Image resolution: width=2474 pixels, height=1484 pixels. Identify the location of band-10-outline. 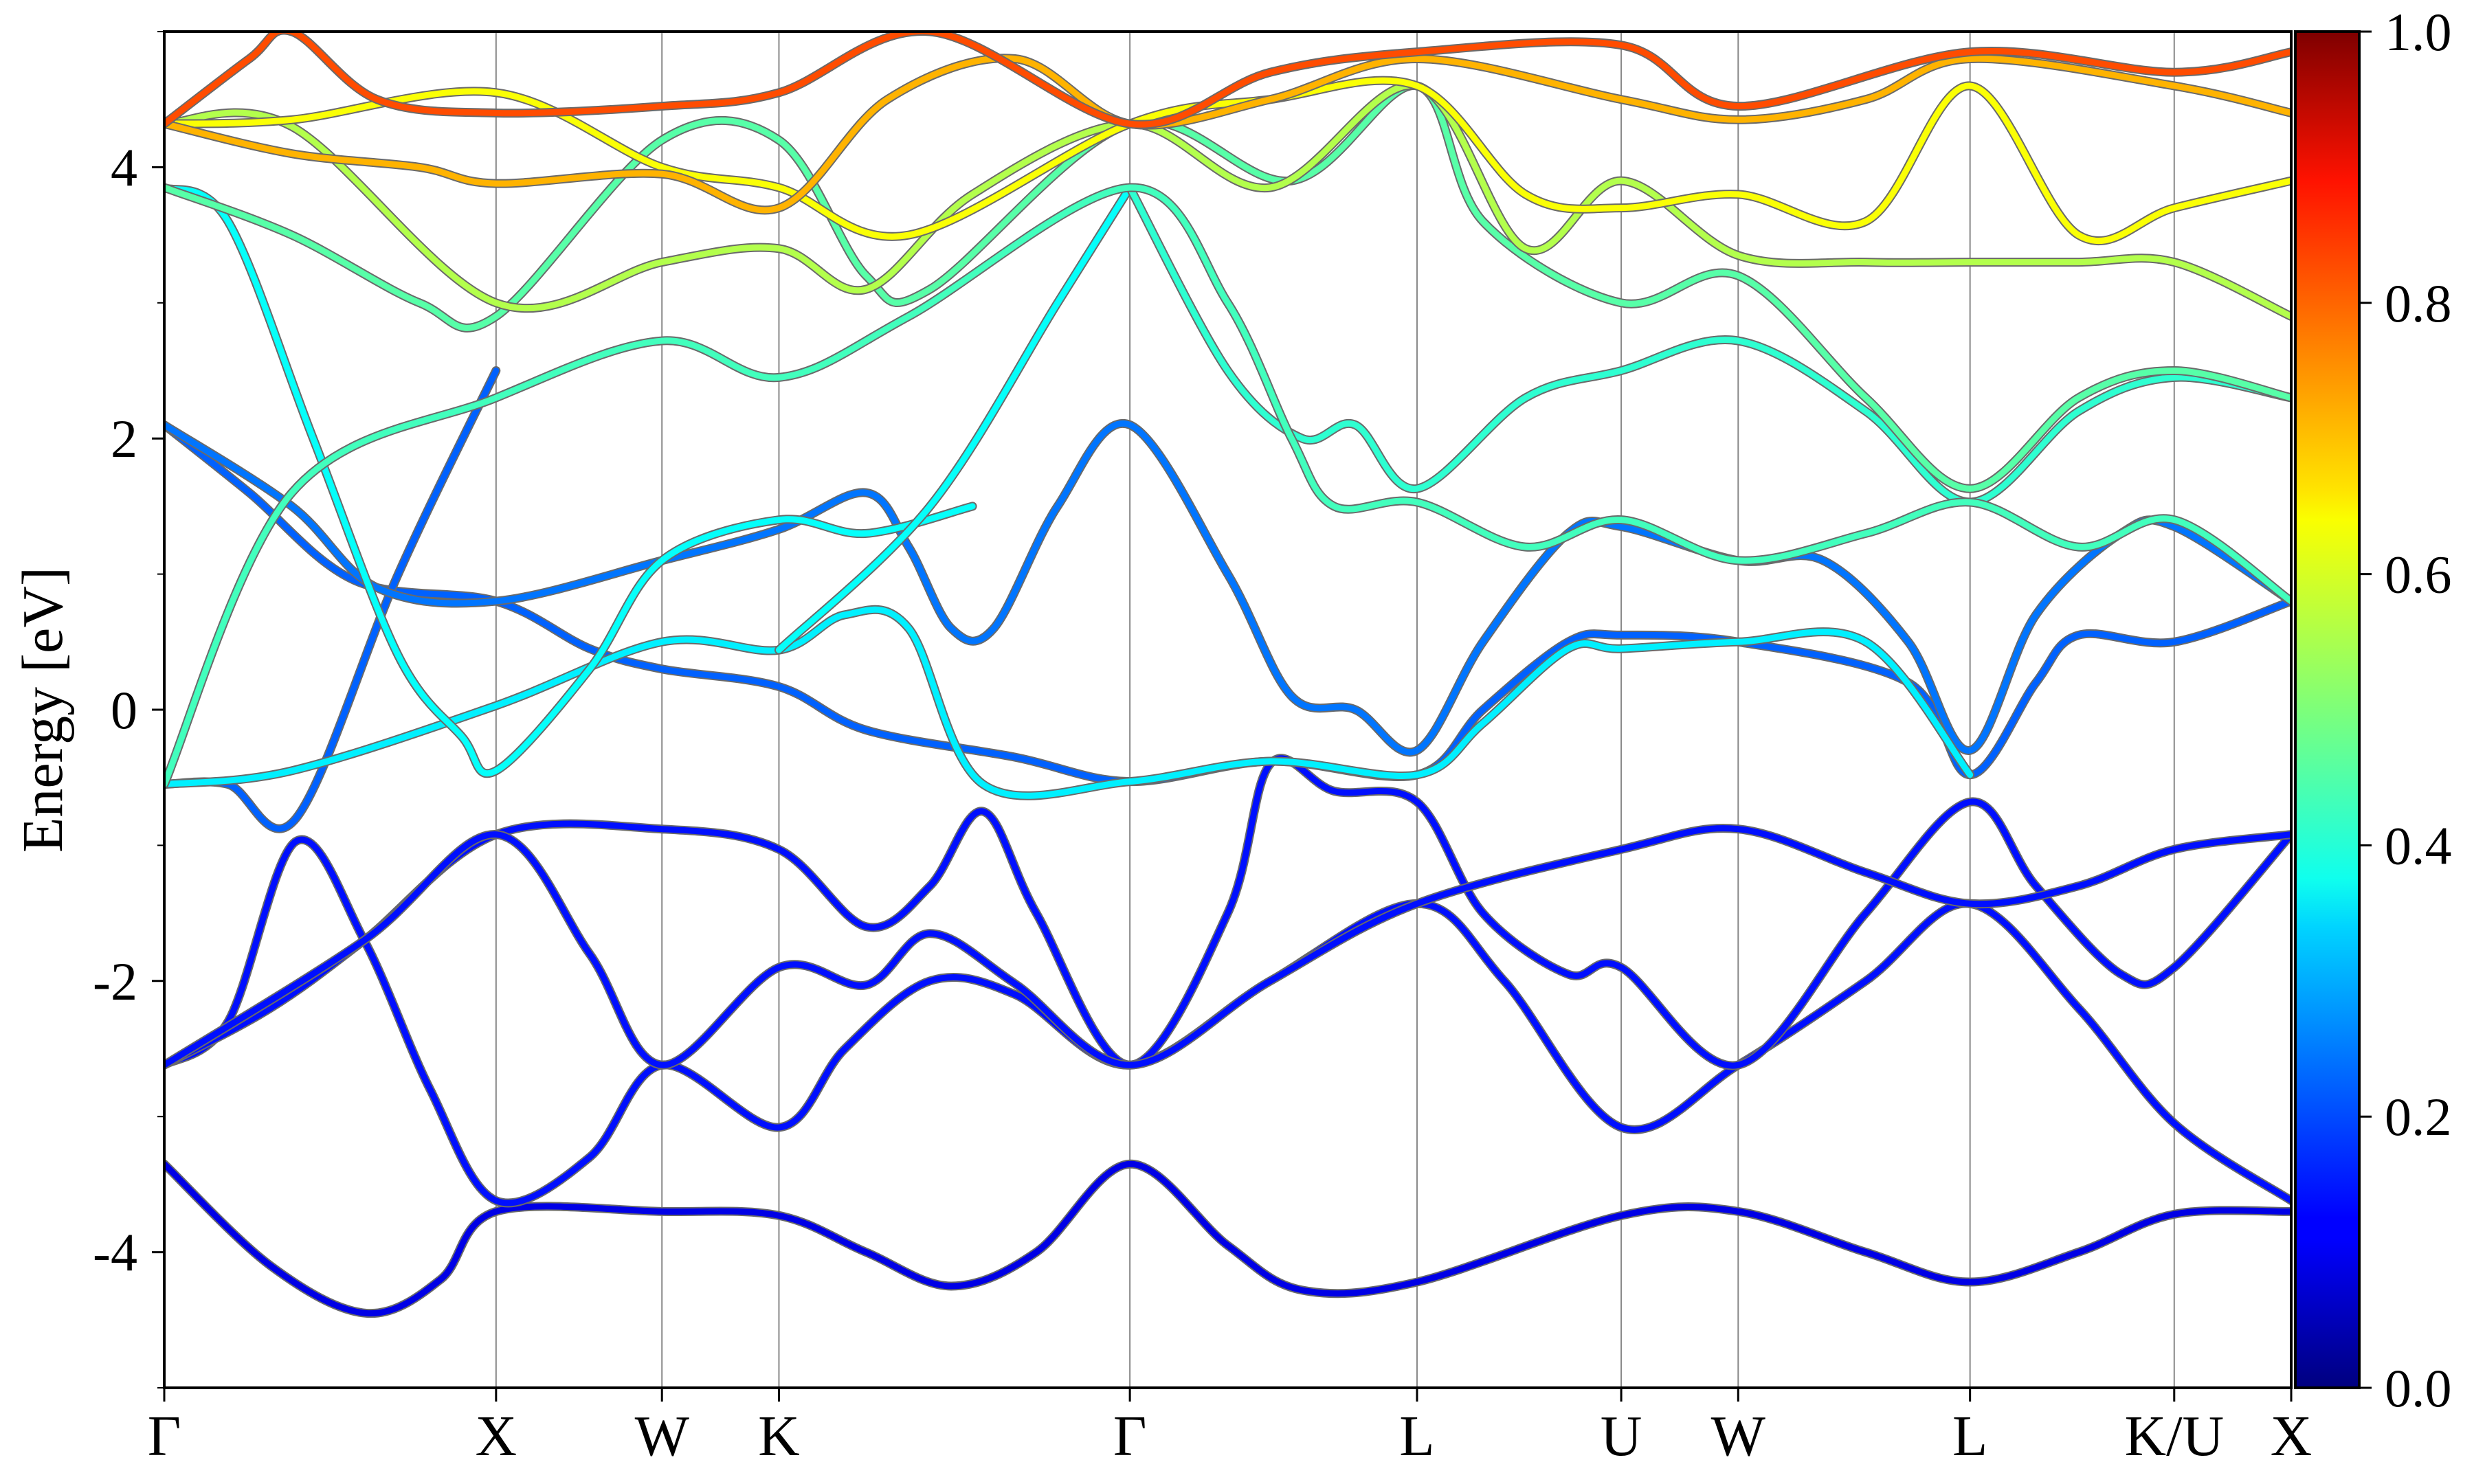
(954, 419).